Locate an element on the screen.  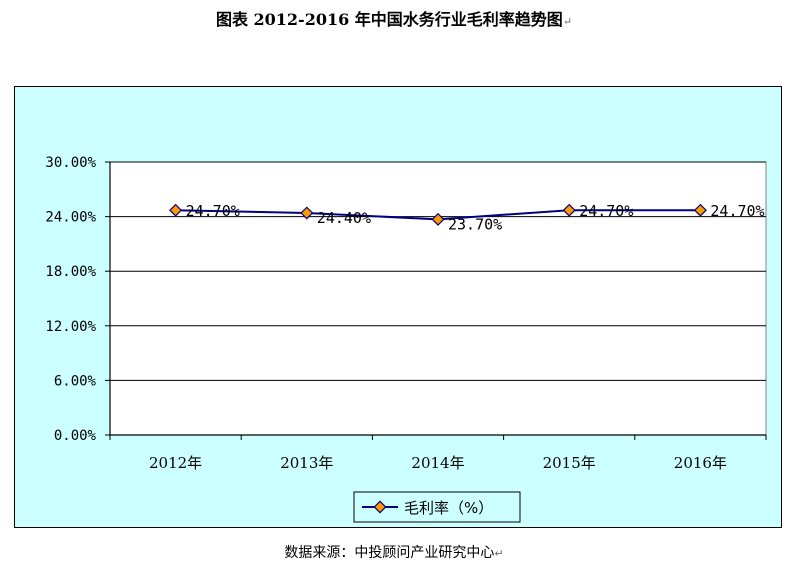
y-tick-label: 6.00% is located at coordinates (75, 381).